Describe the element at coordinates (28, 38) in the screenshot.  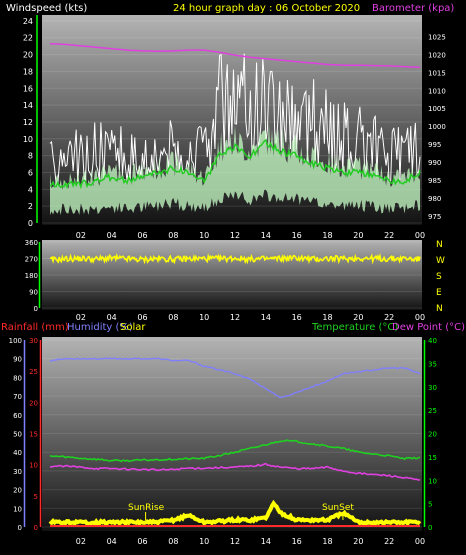
I see `wind-tick-22: 22` at that location.